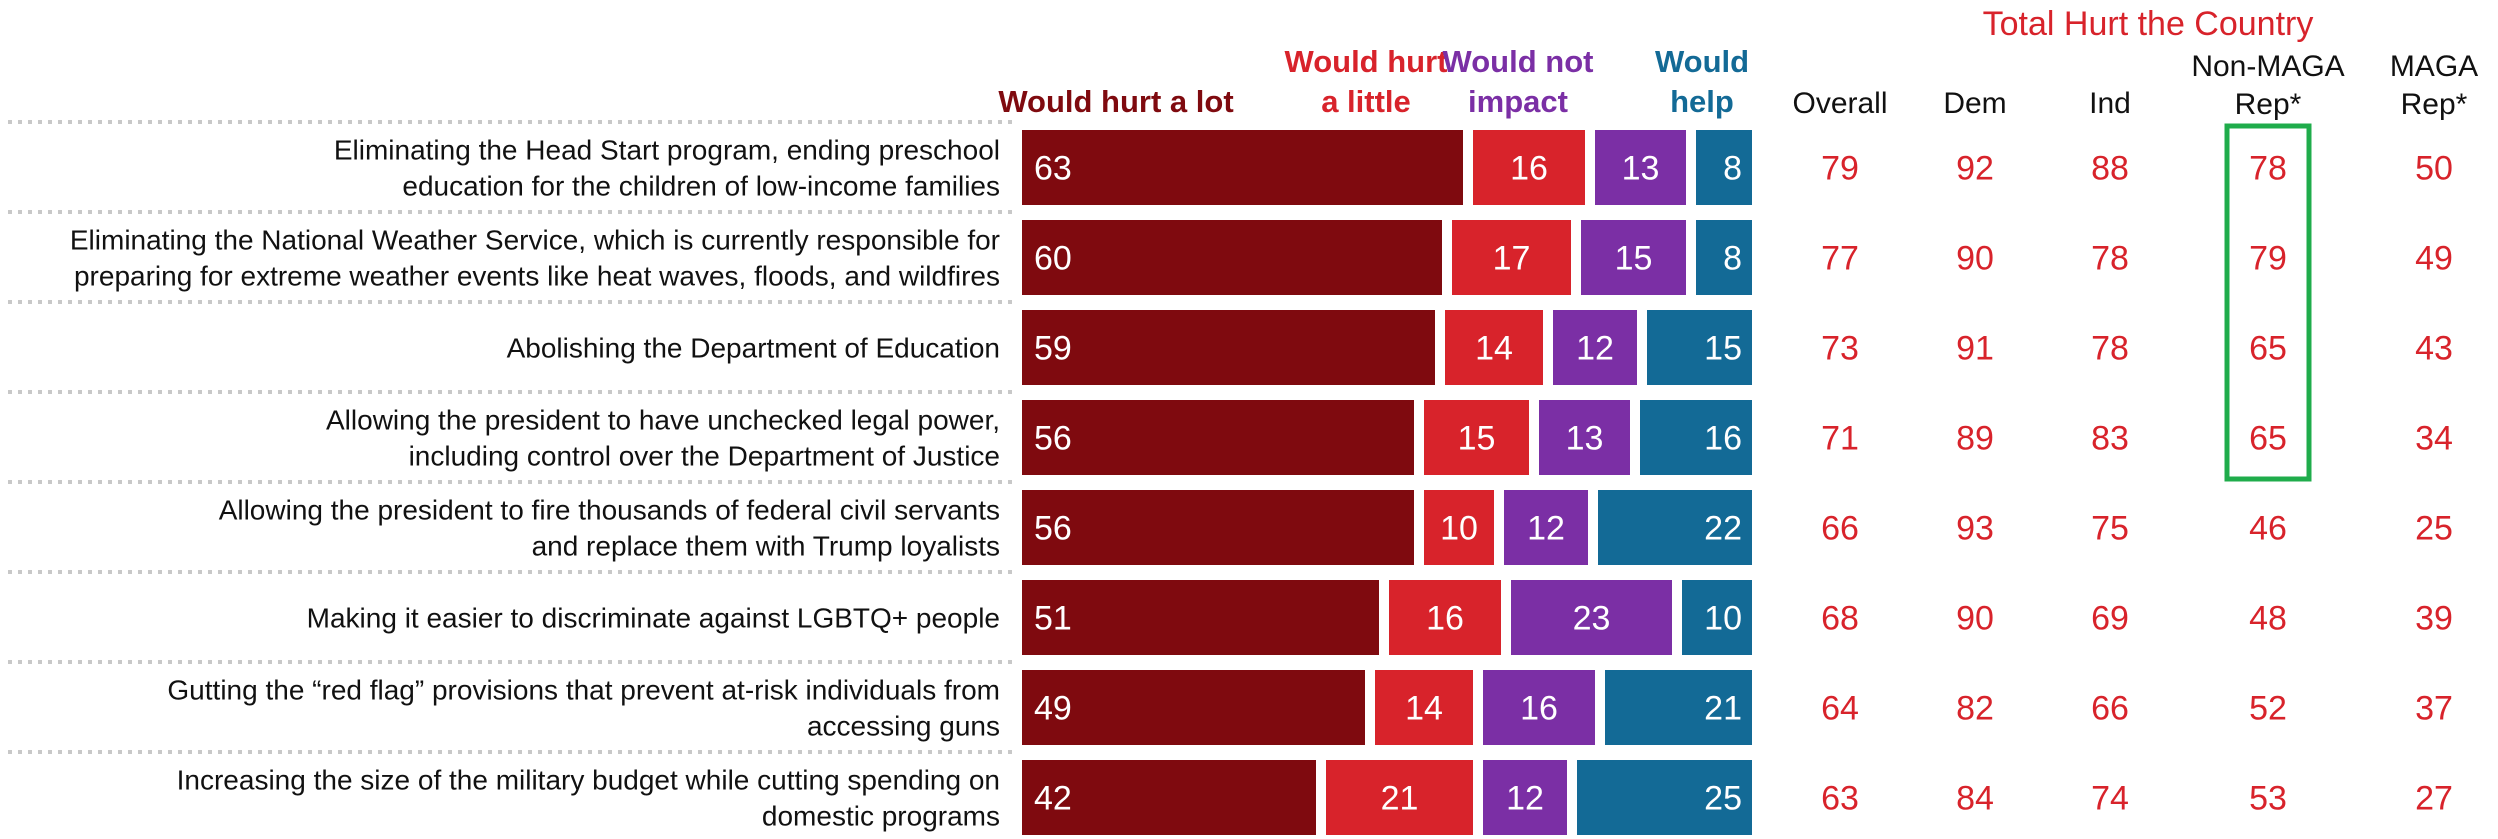 This screenshot has height=839, width=2498. I want to click on legend-label-2: impact, so click(1518, 101).